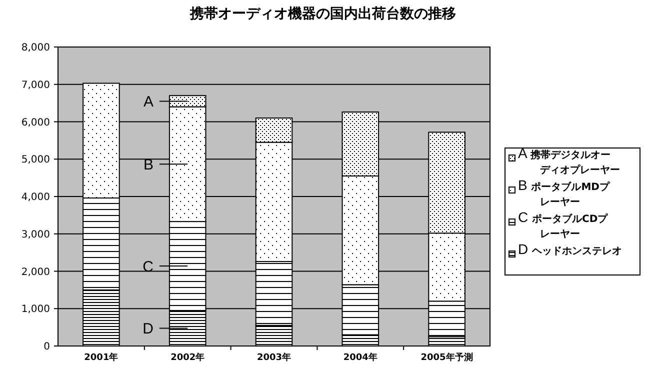 This screenshot has width=646, height=368. What do you see at coordinates (35, 122) in the screenshot?
I see `y-tick-label: 6,000` at bounding box center [35, 122].